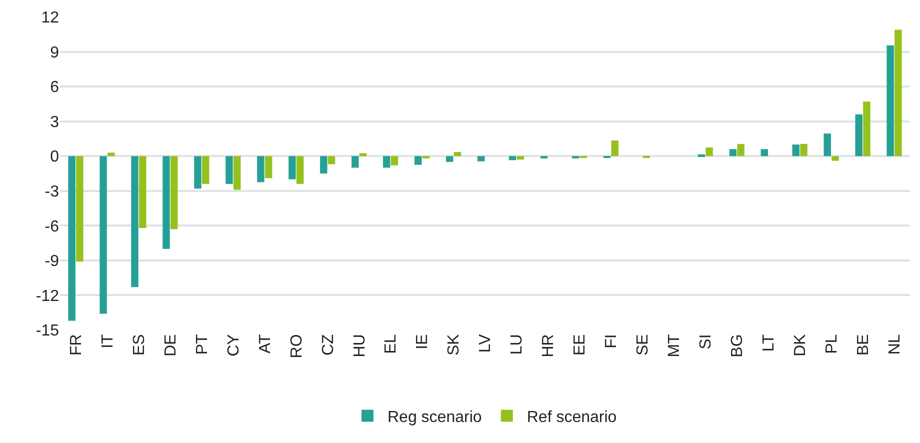 This screenshot has height=443, width=920. Describe the element at coordinates (328, 345) in the screenshot. I see `x-tick-label: CZ` at that location.